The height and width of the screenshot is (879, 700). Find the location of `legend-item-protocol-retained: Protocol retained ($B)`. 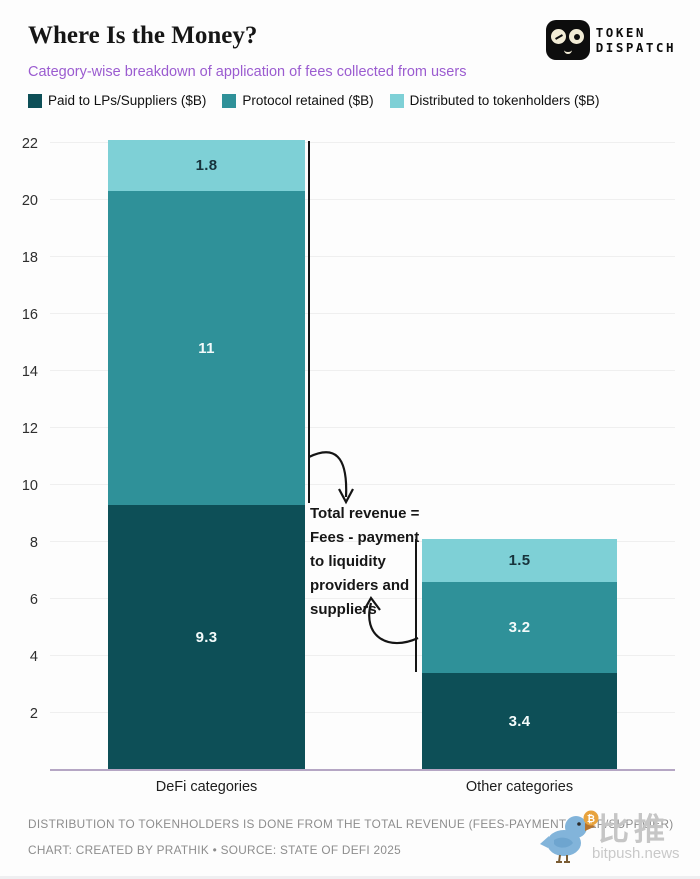

legend-item-protocol-retained: Protocol retained ($B) is located at coordinates (298, 100).